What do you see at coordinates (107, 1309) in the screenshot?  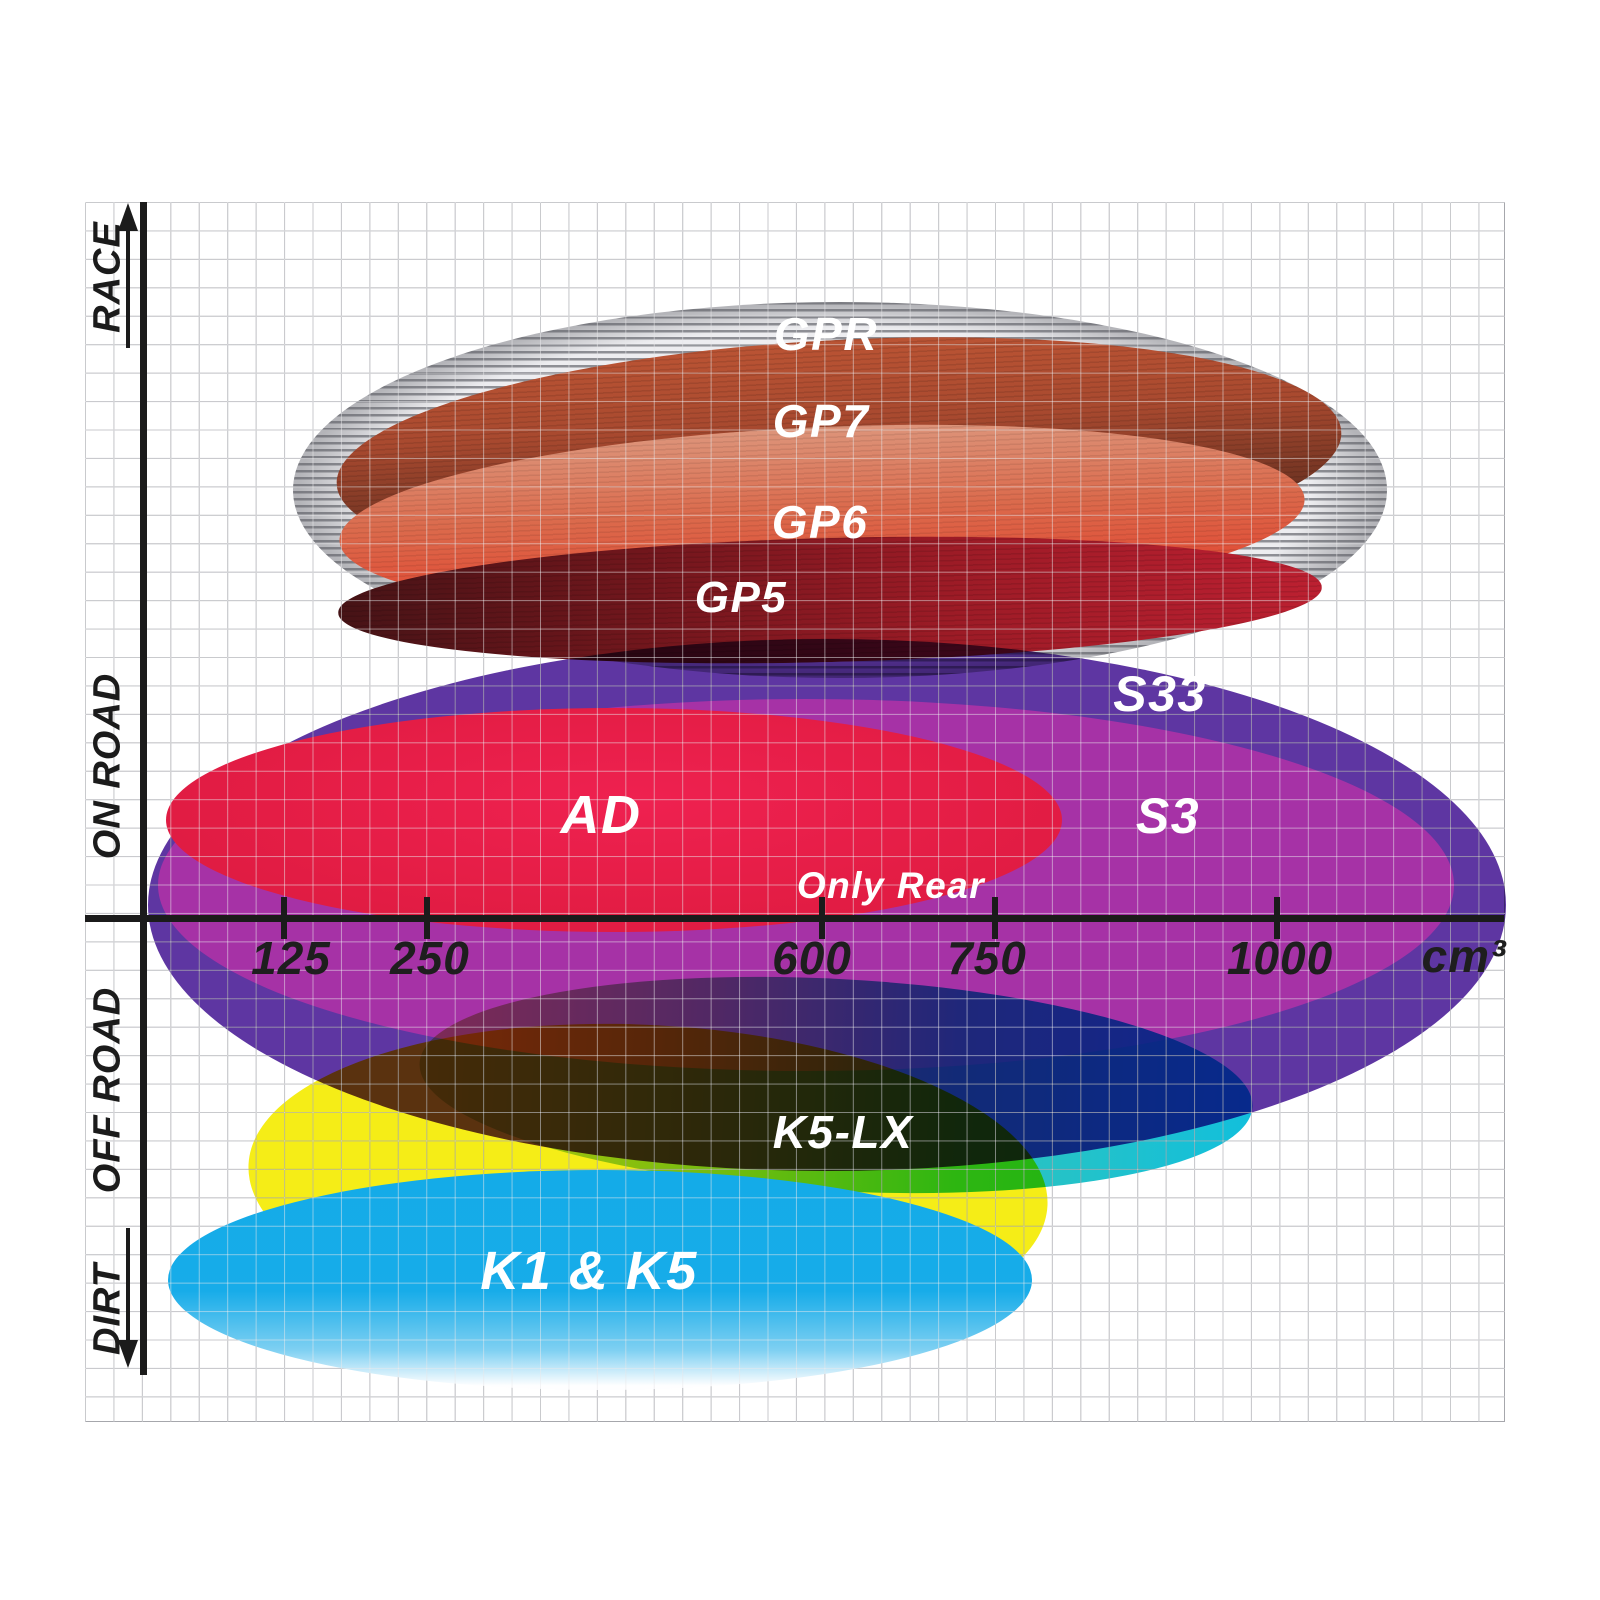 I see `y-axis-label-dirt: DIRT` at bounding box center [107, 1309].